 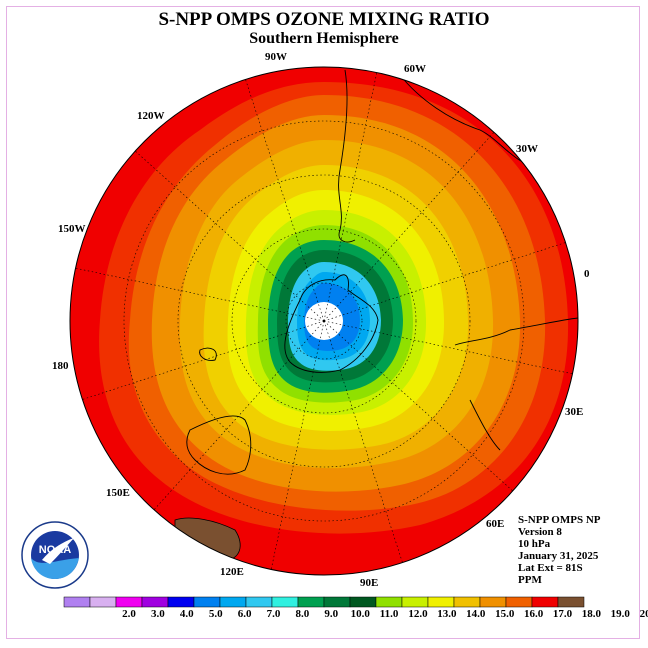 What do you see at coordinates (215, 614) in the screenshot?
I see `colorbar-tick-label: 5.0` at bounding box center [215, 614].